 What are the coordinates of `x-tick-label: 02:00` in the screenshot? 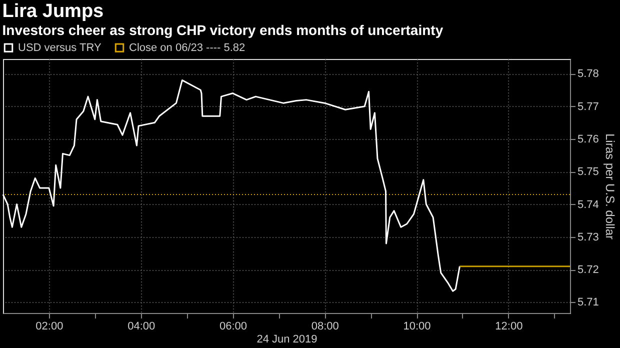 It's located at (50, 326).